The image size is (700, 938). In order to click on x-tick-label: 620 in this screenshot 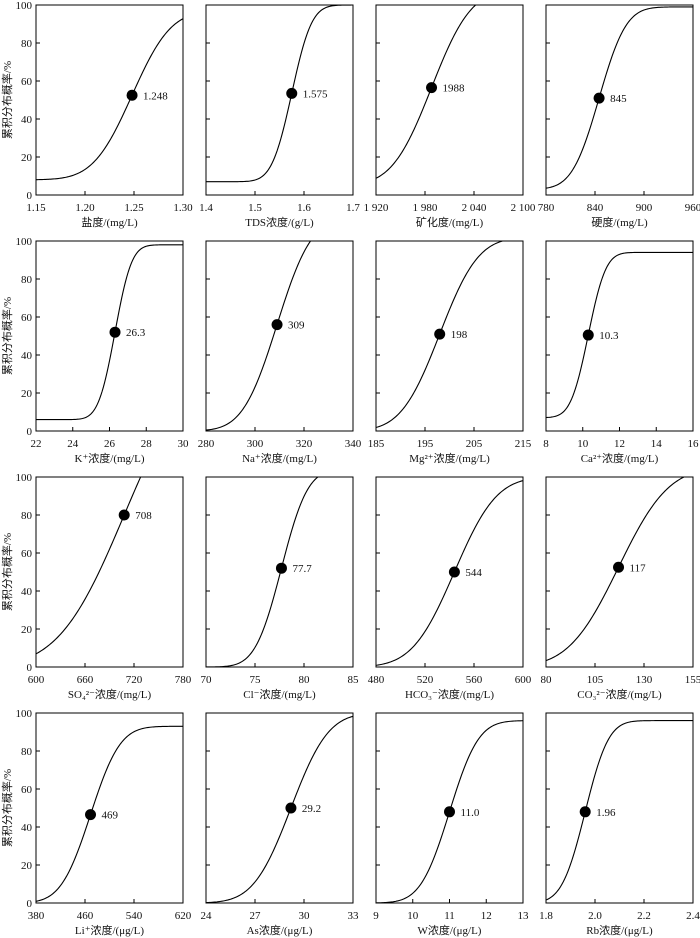, I will do `click(183, 916)`.